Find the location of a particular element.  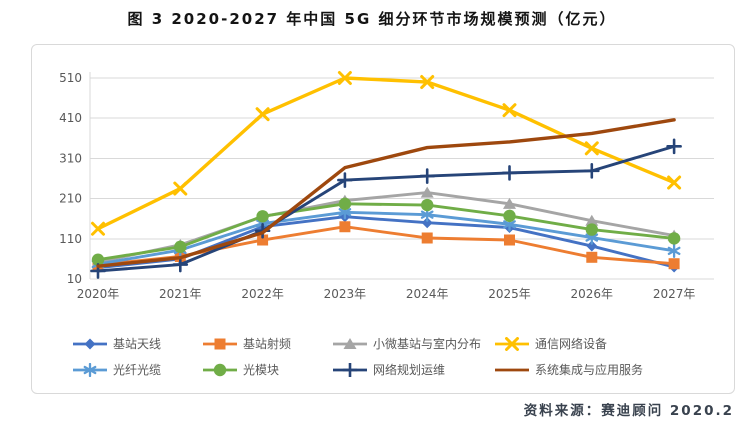

svg-text: 2026年 is located at coordinates (592, 294).